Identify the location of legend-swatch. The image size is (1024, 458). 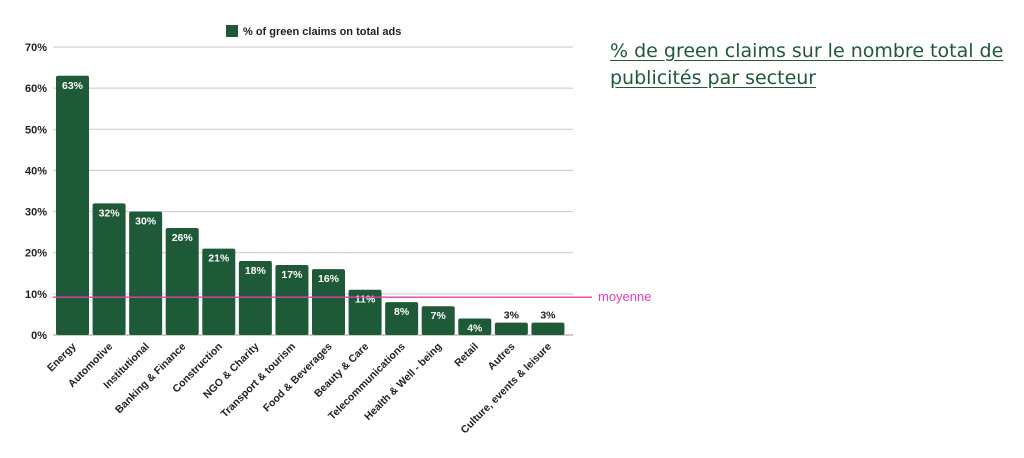
(232, 31).